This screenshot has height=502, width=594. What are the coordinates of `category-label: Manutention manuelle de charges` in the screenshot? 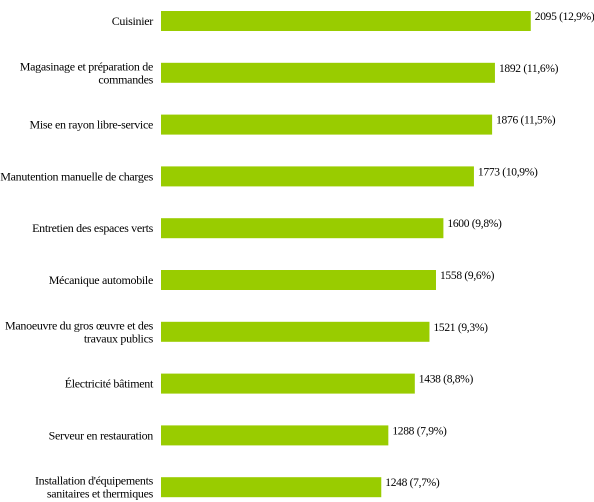 It's located at (76, 176).